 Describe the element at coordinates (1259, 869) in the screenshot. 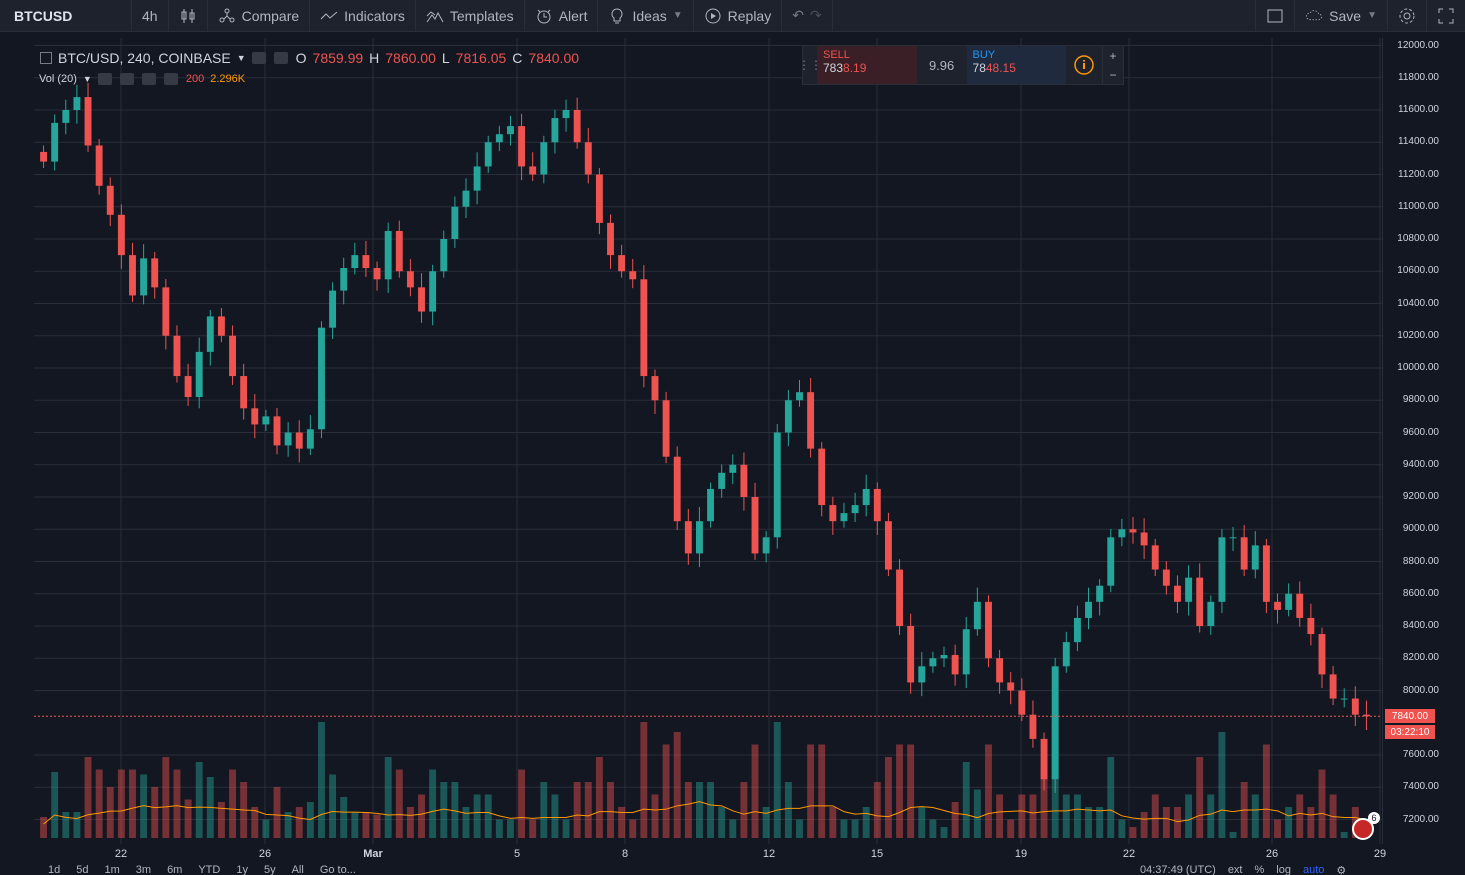

I see `percent-toggle: %` at that location.